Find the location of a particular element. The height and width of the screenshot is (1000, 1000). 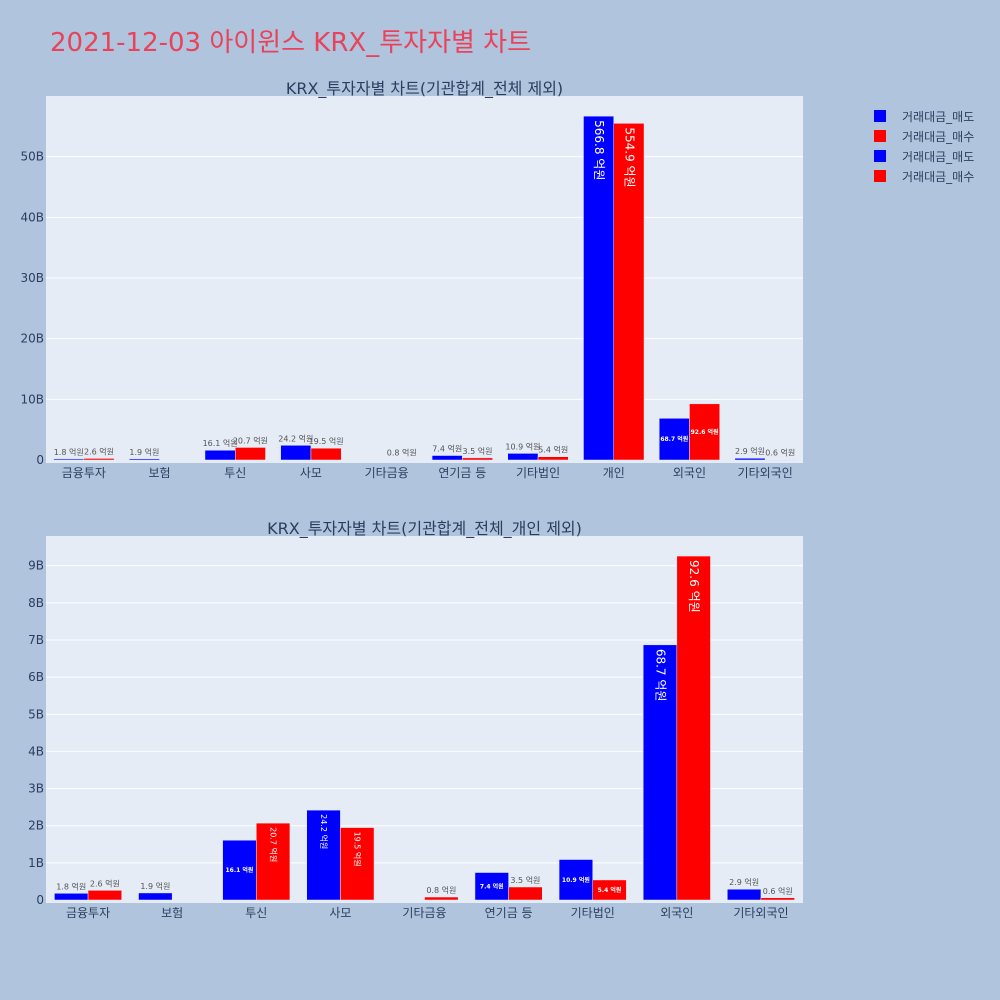

y-tick-label: 2B is located at coordinates (36, 826).